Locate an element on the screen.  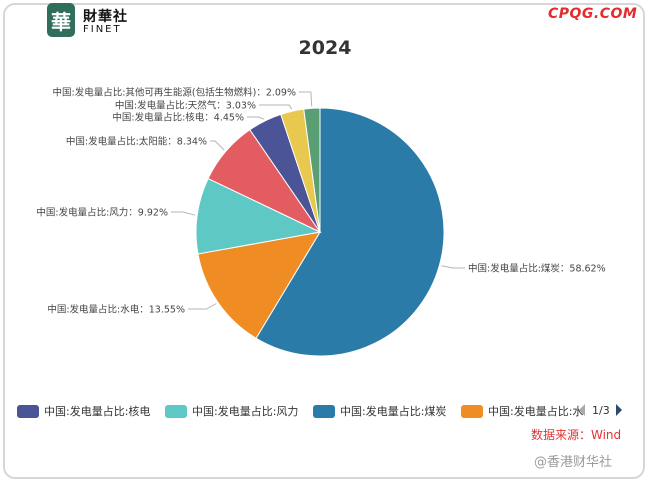
finet-logo: 華 財華社 FINET is located at coordinates (102, 21).